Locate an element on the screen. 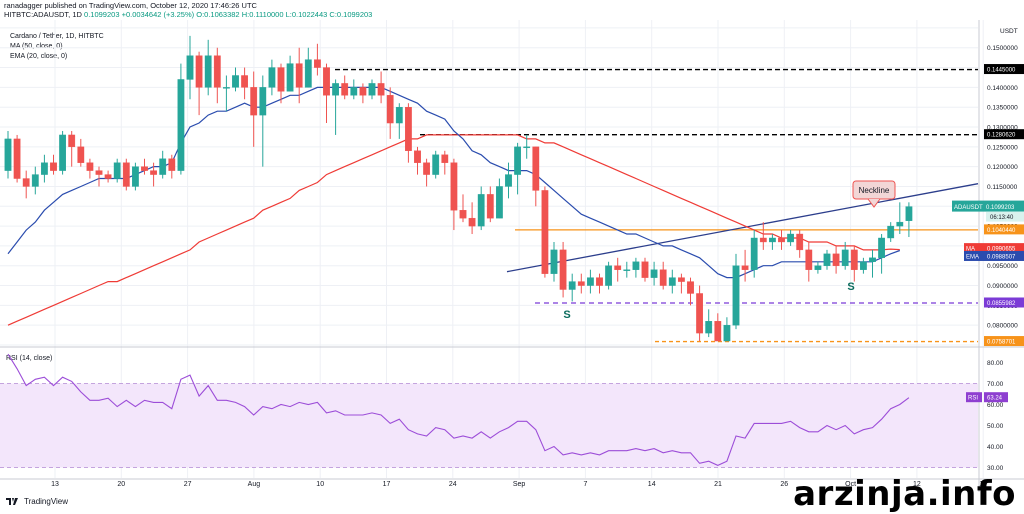 The image size is (1024, 514). x-tick-label: 12 is located at coordinates (917, 484).